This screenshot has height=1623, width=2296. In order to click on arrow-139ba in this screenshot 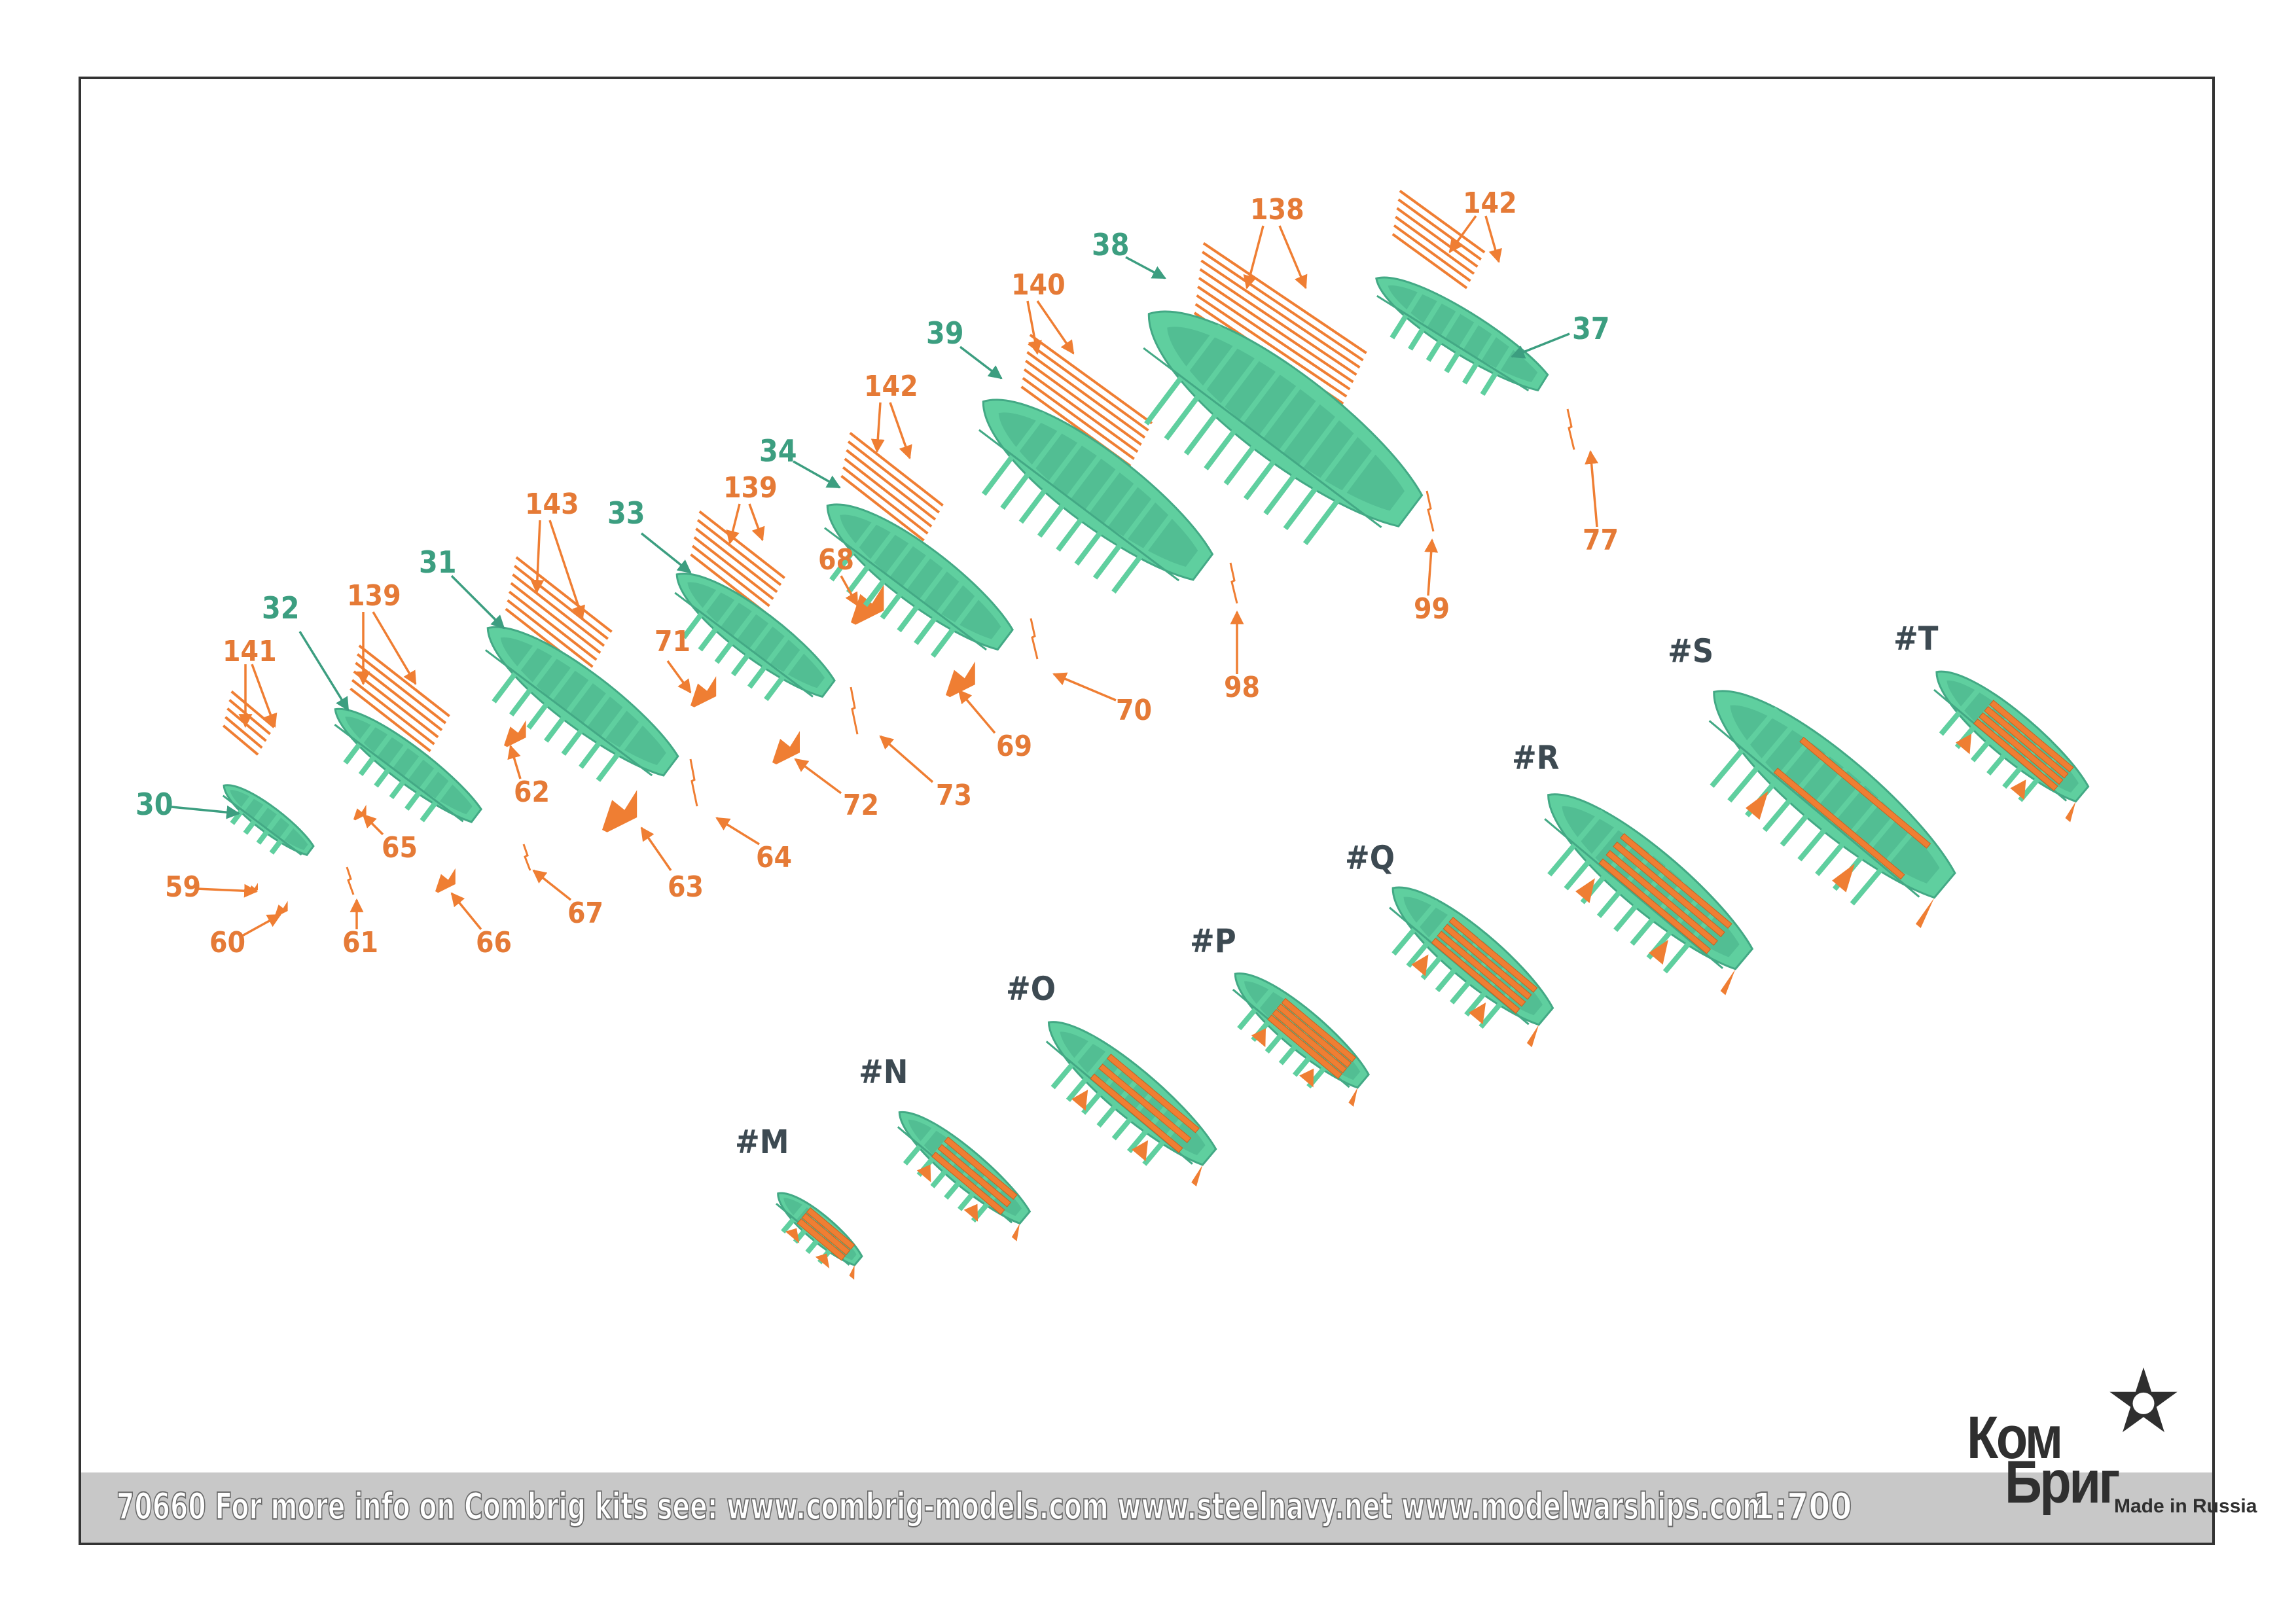, I will do `click(733, 524)`.